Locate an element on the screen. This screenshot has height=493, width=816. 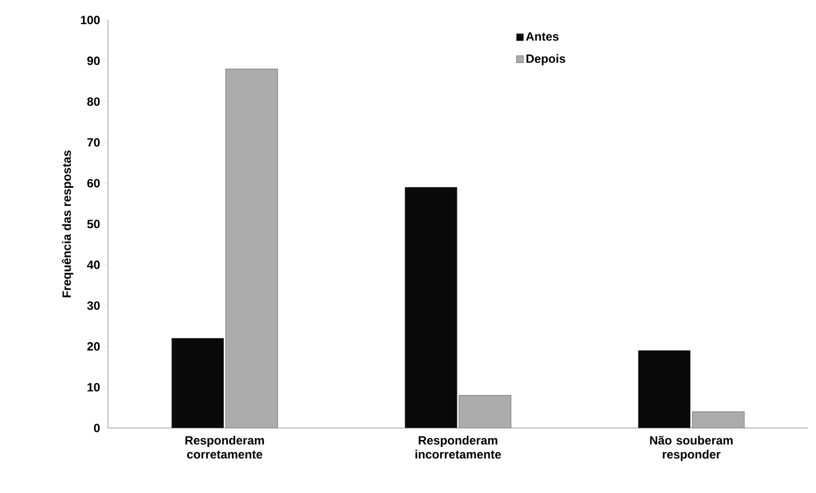
y-tick-label: 80 is located at coordinates (93, 101).